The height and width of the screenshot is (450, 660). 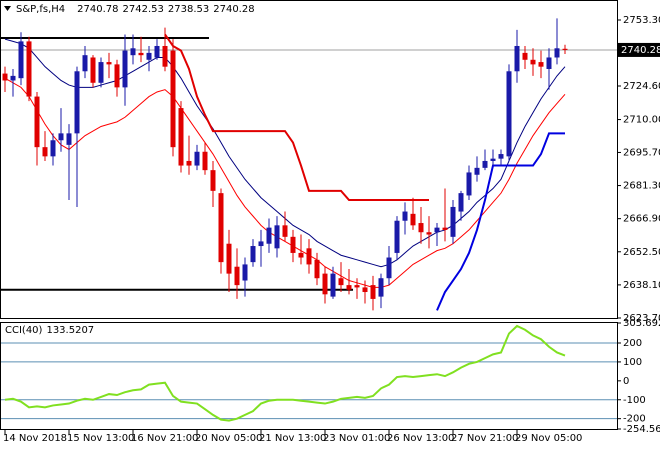 What do you see at coordinates (634, 419) in the screenshot?
I see `cci-tick-label: -200` at bounding box center [634, 419].